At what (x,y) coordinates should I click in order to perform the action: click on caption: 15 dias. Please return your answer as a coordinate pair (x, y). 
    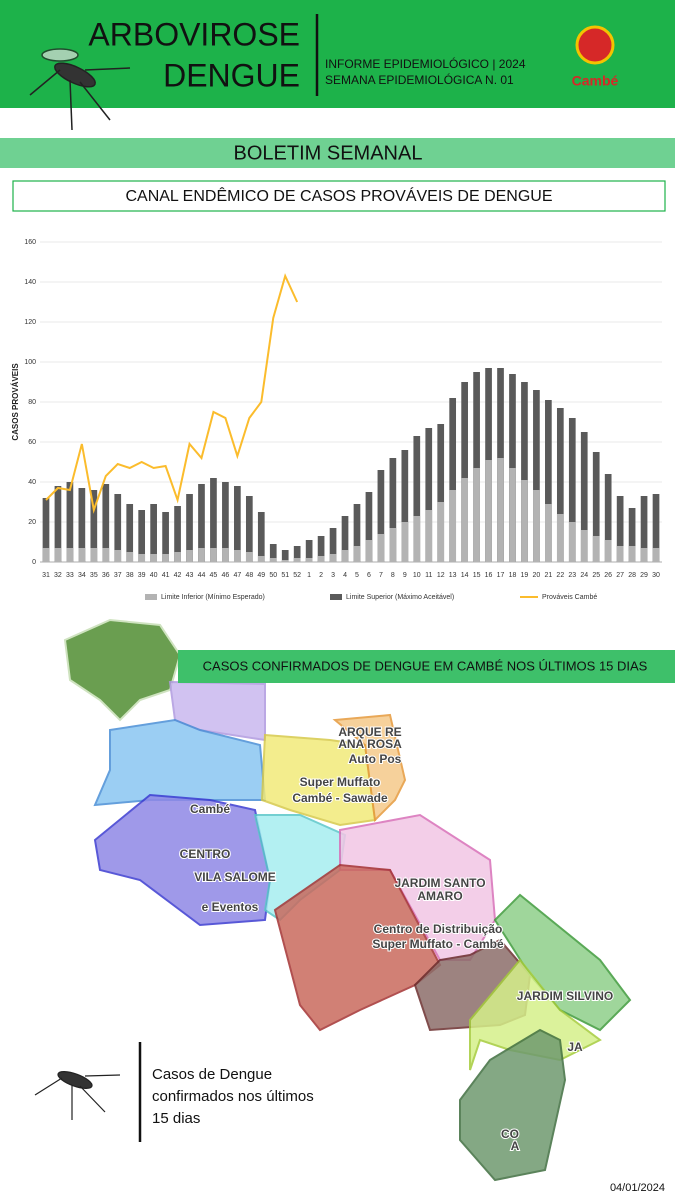
    Looking at the image, I should click on (176, 1118).